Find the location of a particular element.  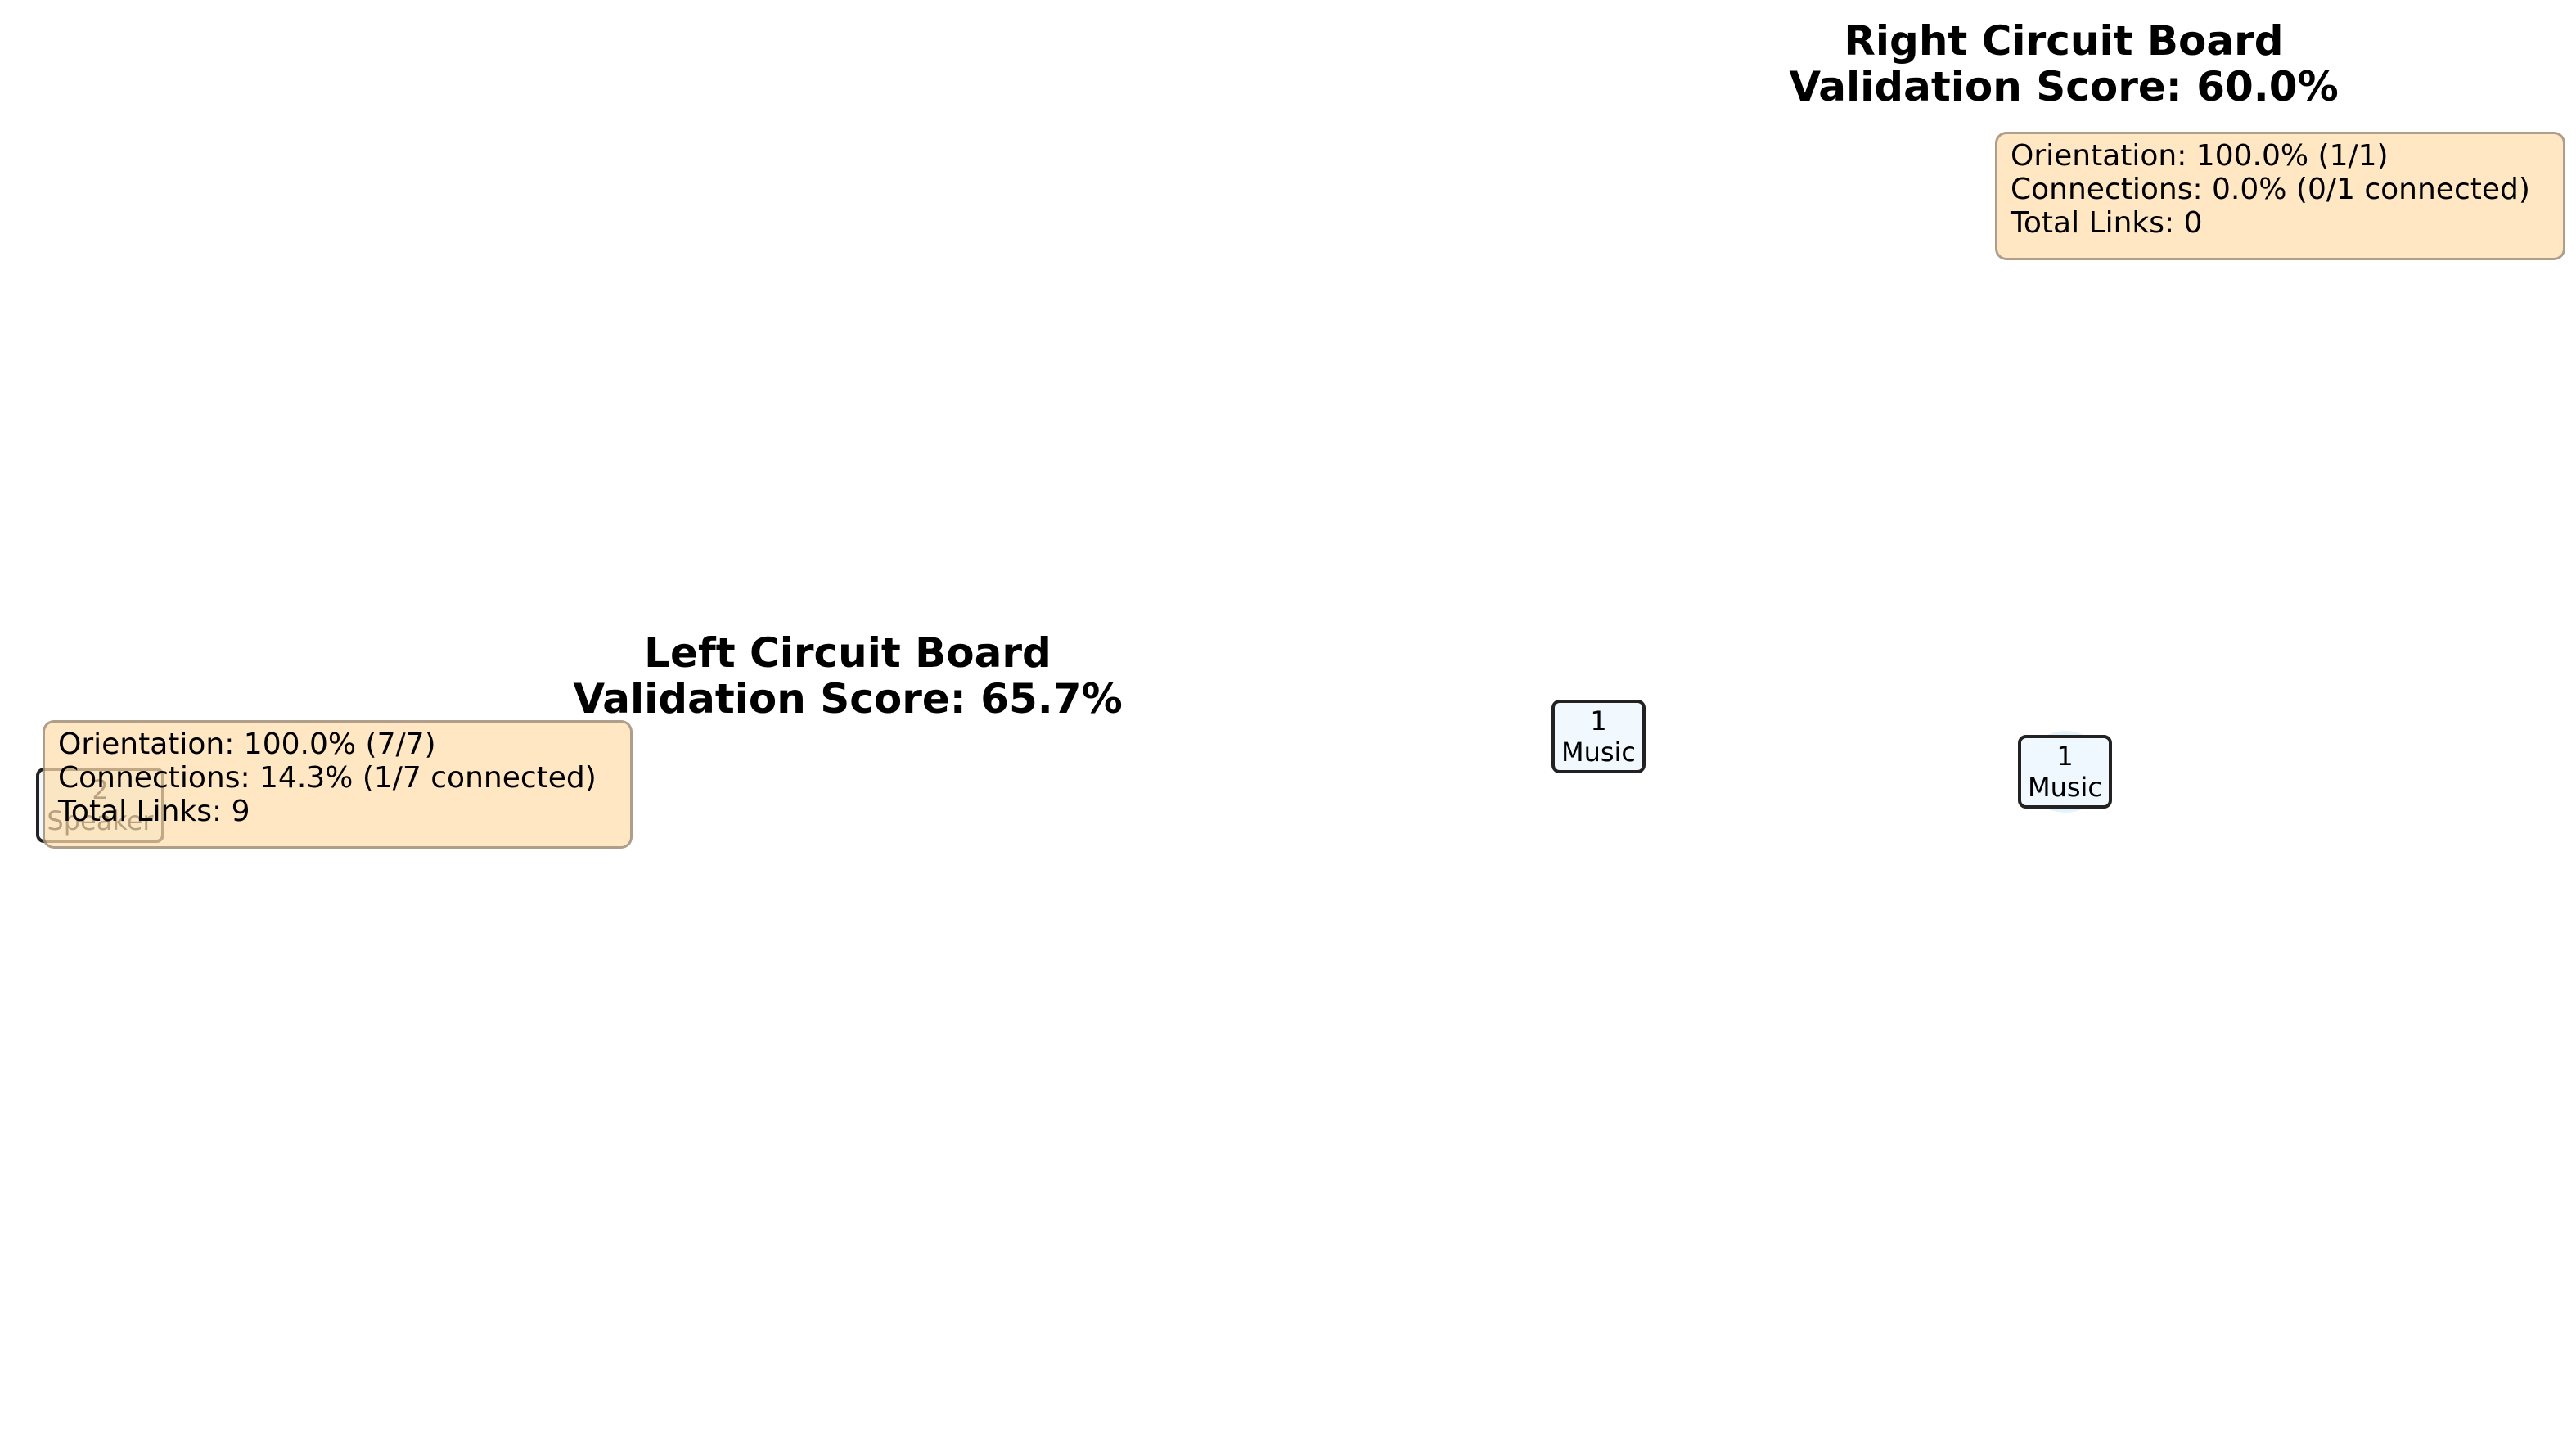

stat: Connections: 0.0% (0/1 connected) is located at coordinates (2270, 189).